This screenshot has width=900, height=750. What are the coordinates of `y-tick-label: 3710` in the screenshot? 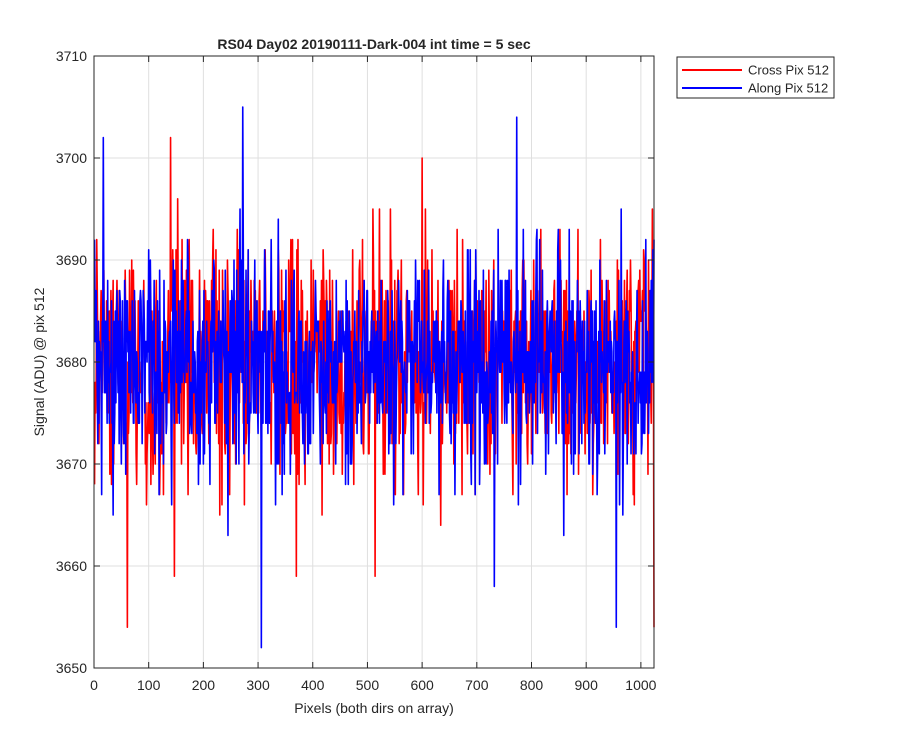 It's located at (71, 56).